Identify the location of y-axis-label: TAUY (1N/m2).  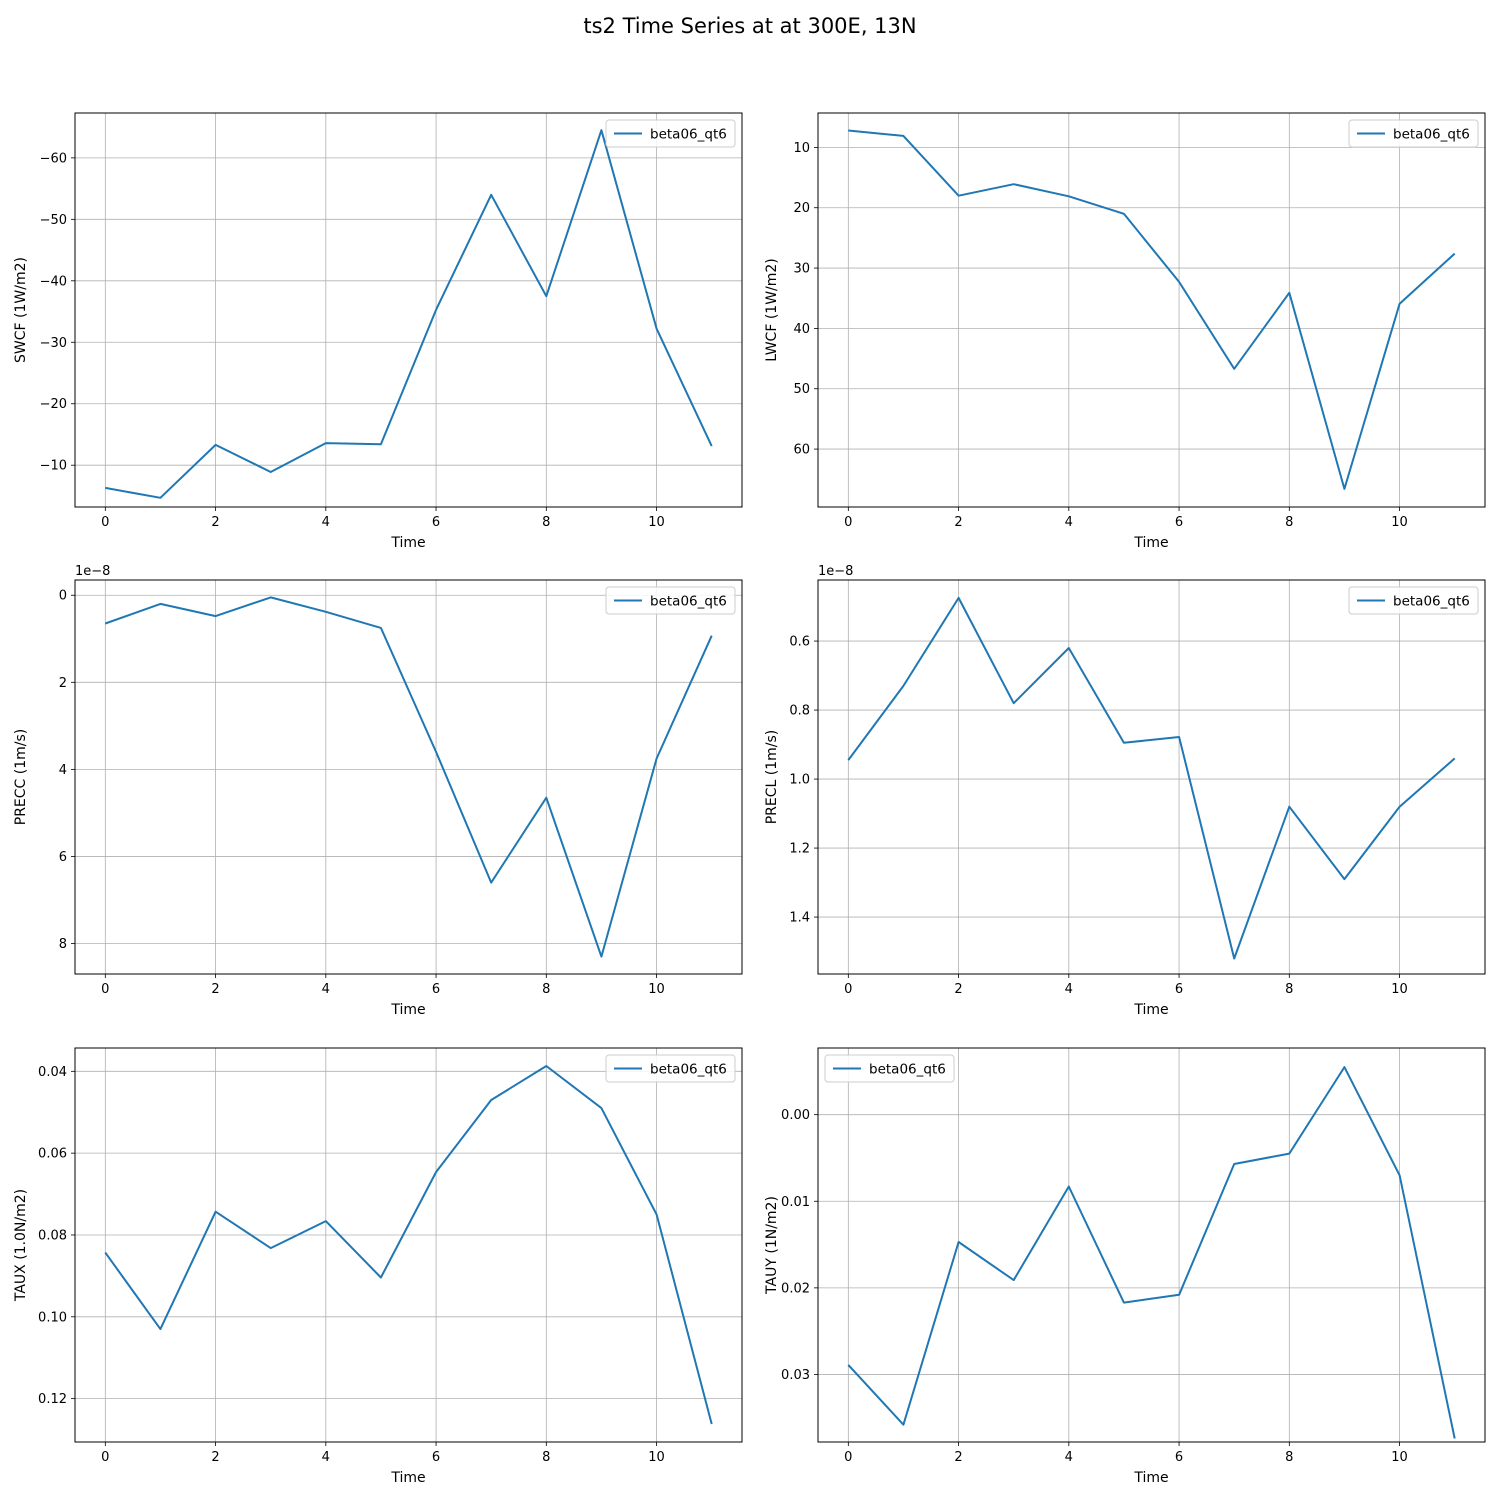
(772, 1245).